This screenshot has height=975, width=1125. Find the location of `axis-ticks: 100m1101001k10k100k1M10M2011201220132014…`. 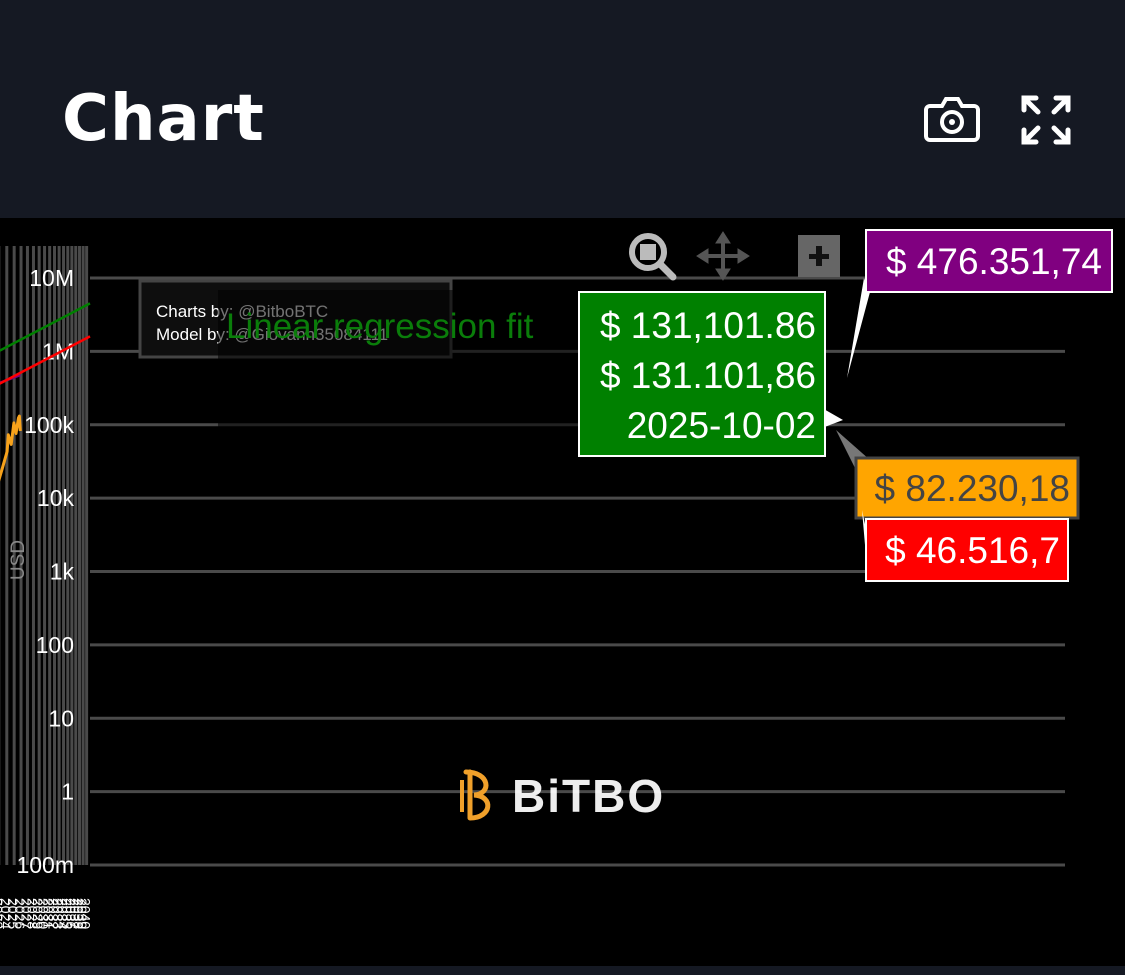

axis-ticks: 100m1101001k10k100k1M10M2011201220132014… is located at coordinates (47, 597).